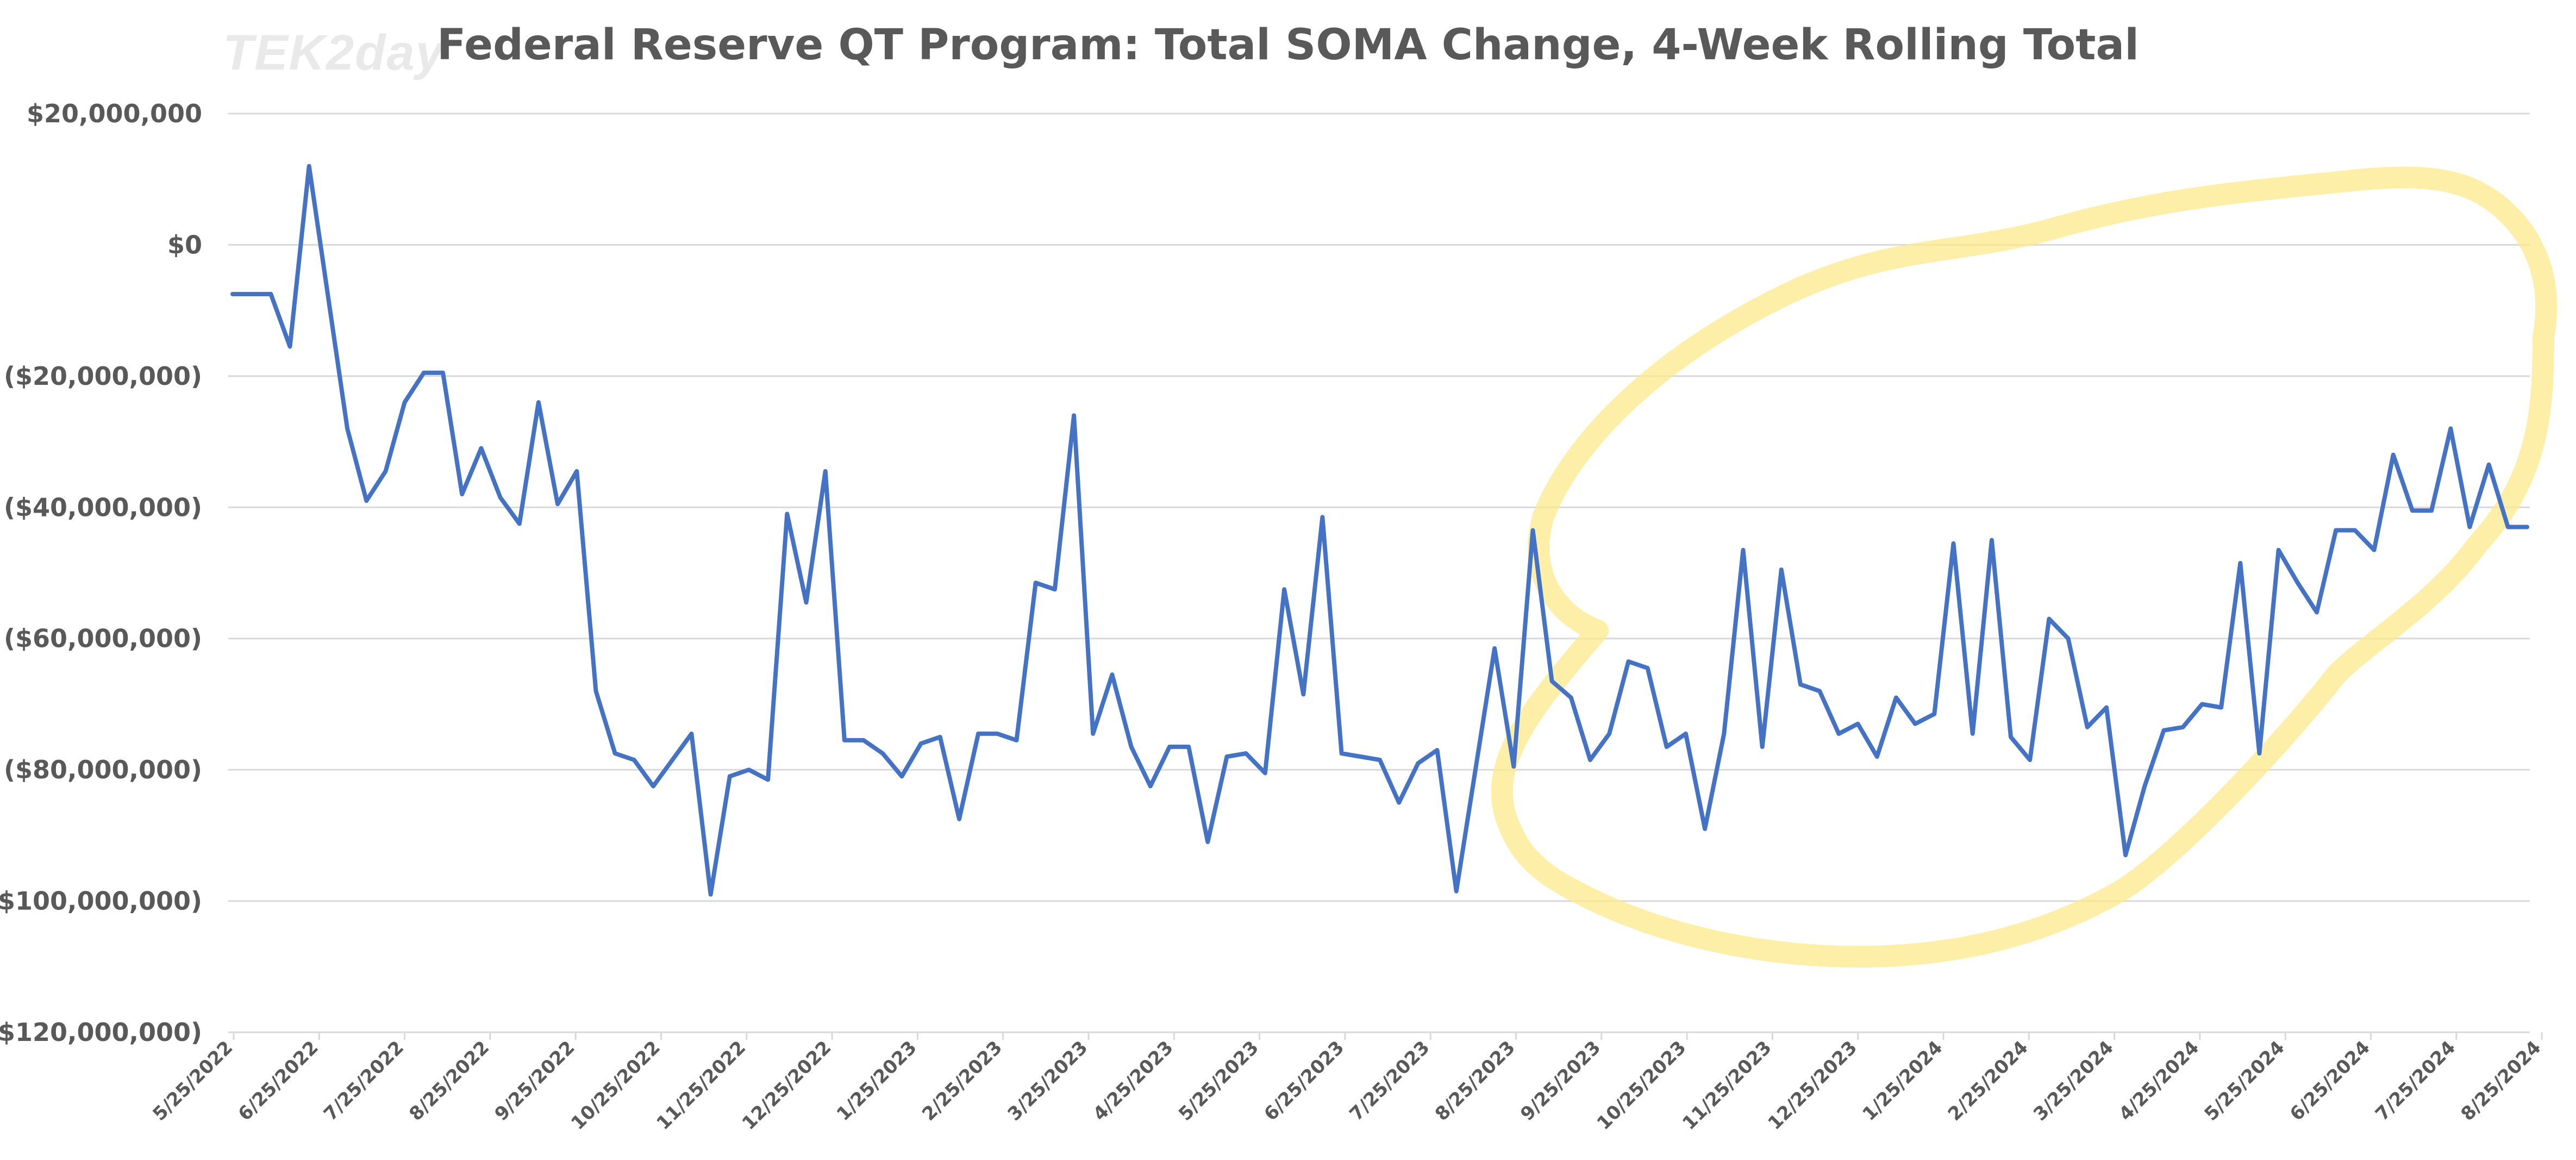  What do you see at coordinates (1390, 1081) in the screenshot?
I see `x-tick-label: 7/25/2023` at bounding box center [1390, 1081].